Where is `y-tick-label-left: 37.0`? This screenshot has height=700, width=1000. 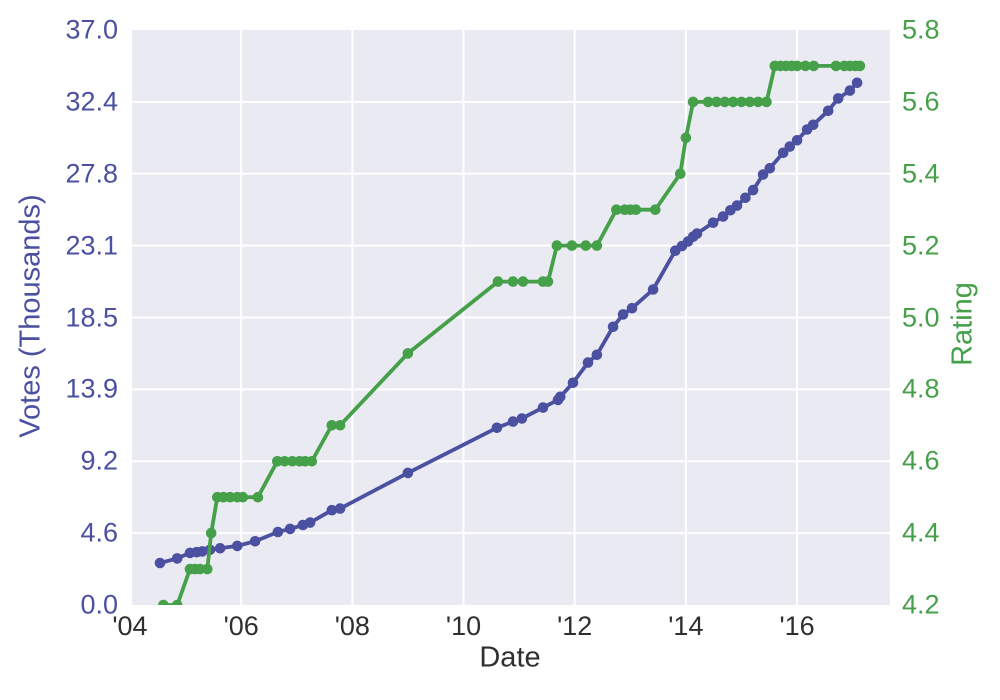
y-tick-label-left: 37.0 is located at coordinates (91, 29).